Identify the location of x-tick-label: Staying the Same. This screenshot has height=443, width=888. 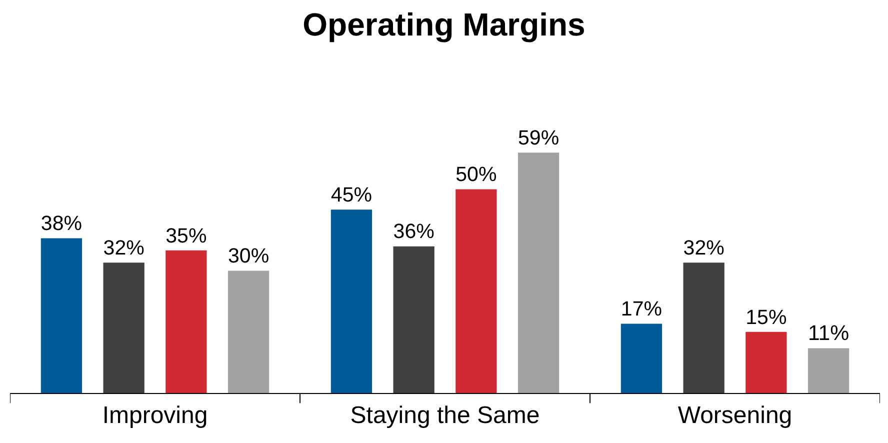
(445, 415).